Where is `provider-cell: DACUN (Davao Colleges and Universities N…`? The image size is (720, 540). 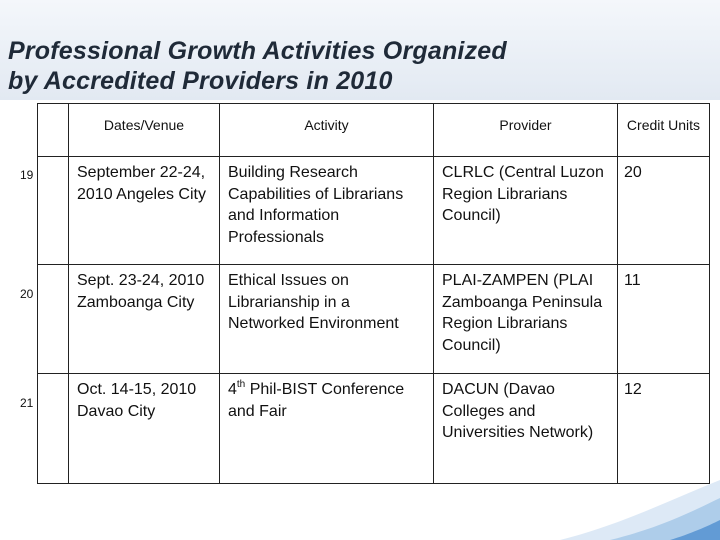
provider-cell: DACUN (Davao Colleges and Universities N… is located at coordinates (525, 428).